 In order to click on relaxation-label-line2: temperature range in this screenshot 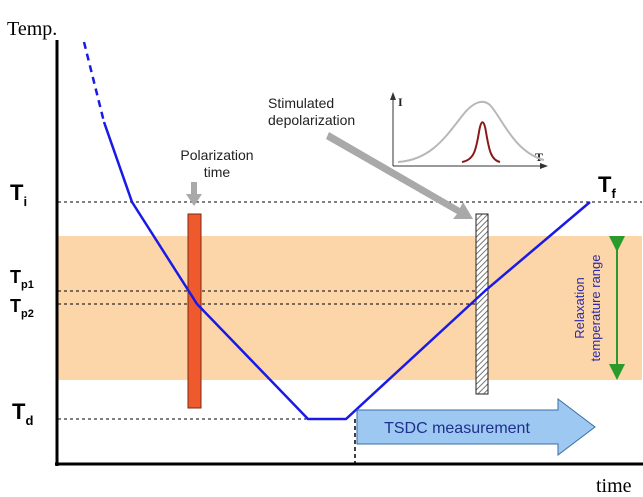, I will do `click(595, 308)`.